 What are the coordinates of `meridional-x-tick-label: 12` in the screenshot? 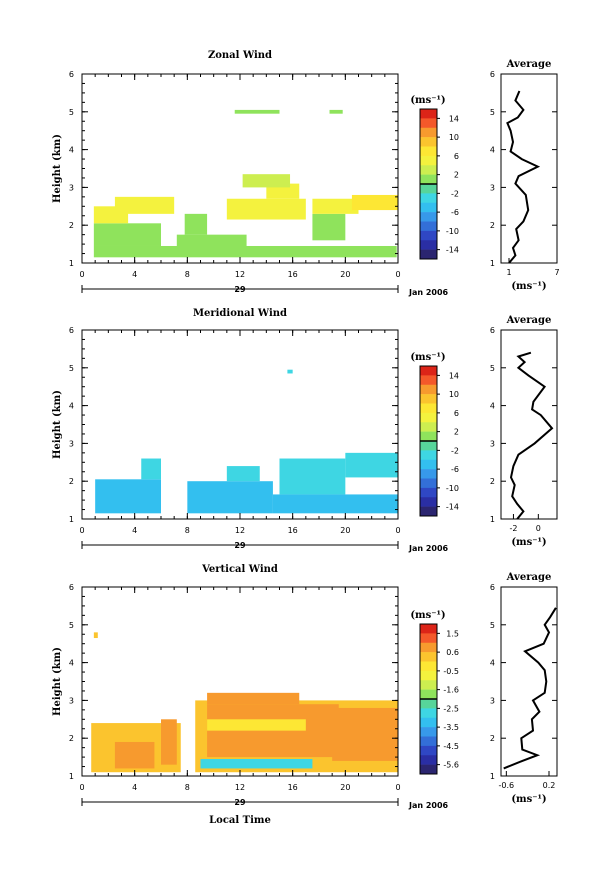 It's located at (240, 530).